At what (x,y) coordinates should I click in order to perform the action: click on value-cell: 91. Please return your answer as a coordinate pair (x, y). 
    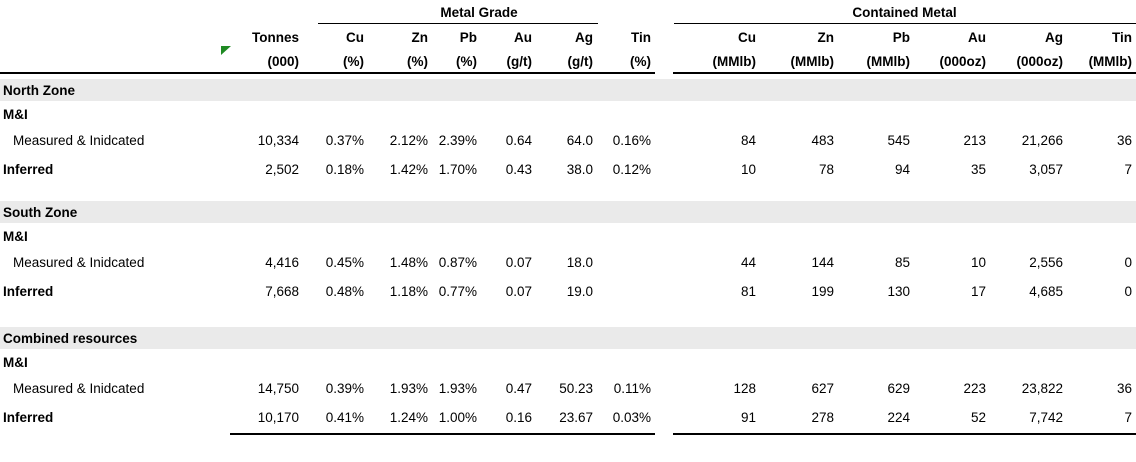
    Looking at the image, I should click on (717, 418).